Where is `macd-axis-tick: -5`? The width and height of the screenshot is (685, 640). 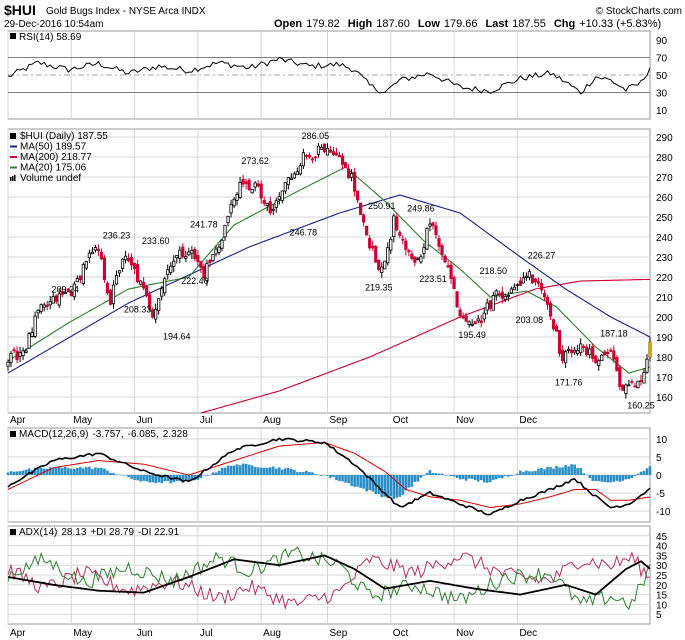 macd-axis-tick: -5 is located at coordinates (660, 494).